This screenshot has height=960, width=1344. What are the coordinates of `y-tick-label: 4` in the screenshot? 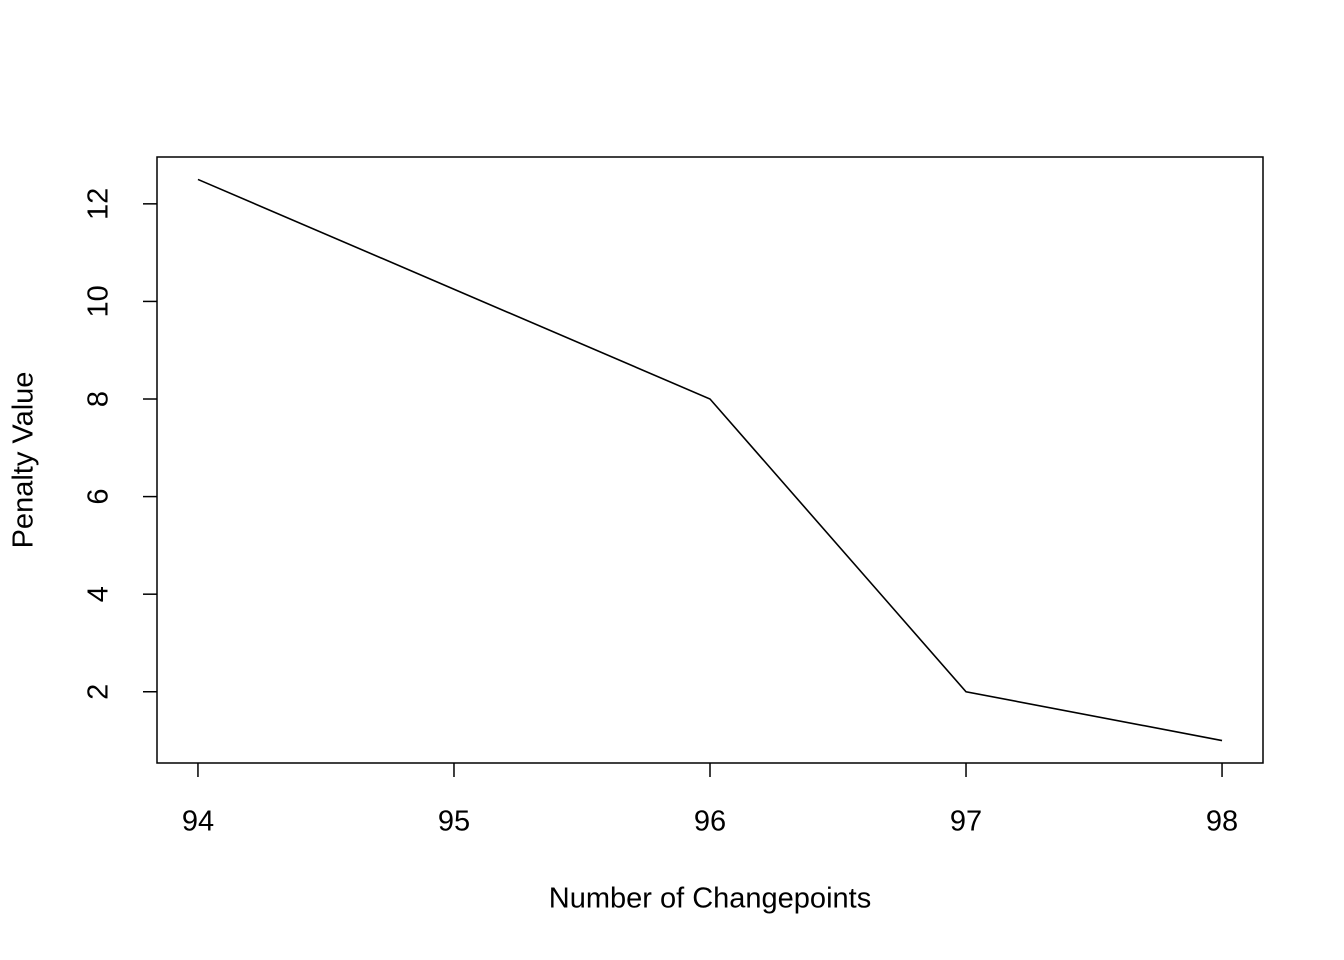 It's located at (99, 594).